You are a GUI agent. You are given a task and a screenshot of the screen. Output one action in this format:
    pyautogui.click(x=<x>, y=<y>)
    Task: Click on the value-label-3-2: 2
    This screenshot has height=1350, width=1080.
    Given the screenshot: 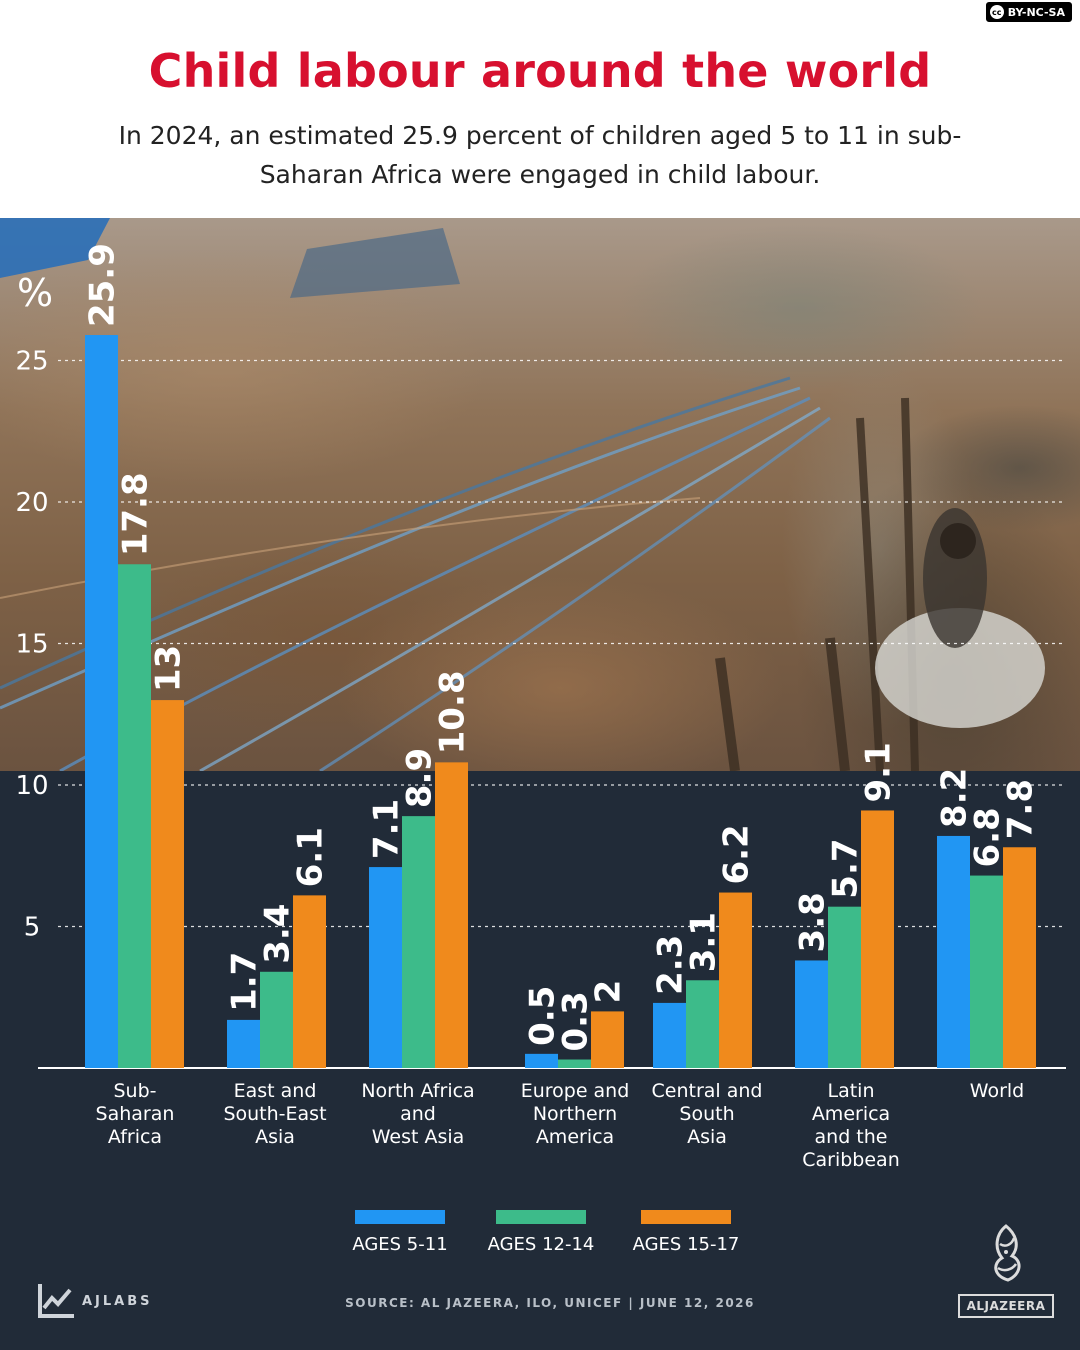 What is the action you would take?
    pyautogui.click(x=609, y=992)
    